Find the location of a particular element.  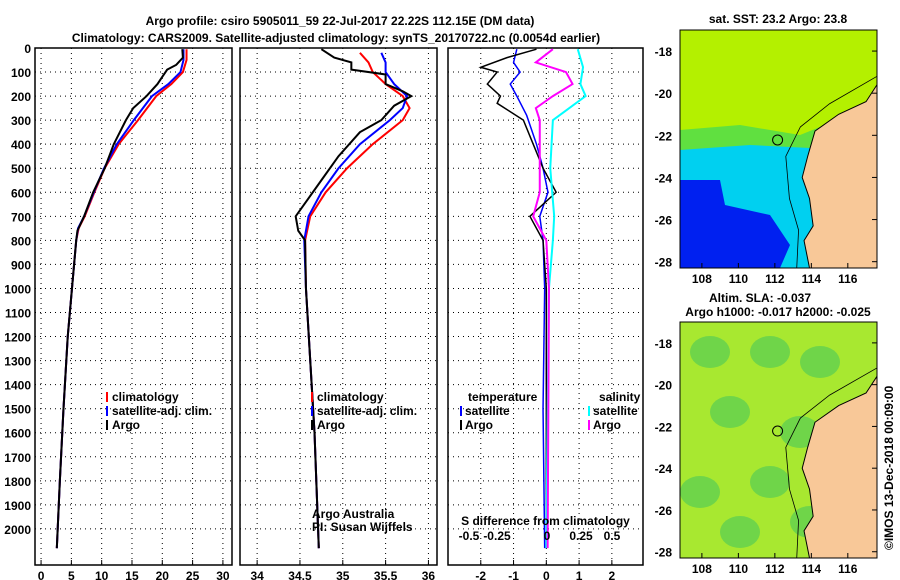

y-tick-label: 1300 is located at coordinates (17, 362).